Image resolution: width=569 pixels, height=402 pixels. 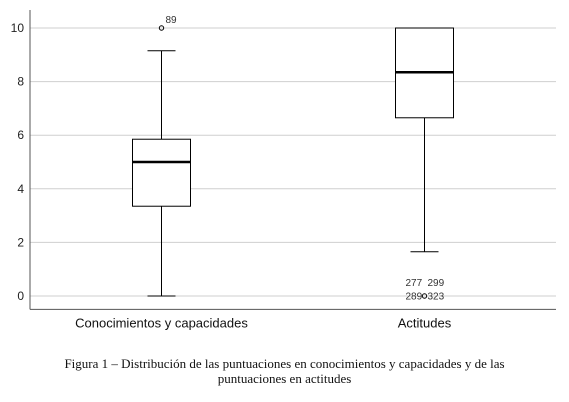 What do you see at coordinates (18, 162) in the screenshot?
I see `y-tick-labels: 0 2 4 6 8 10` at bounding box center [18, 162].